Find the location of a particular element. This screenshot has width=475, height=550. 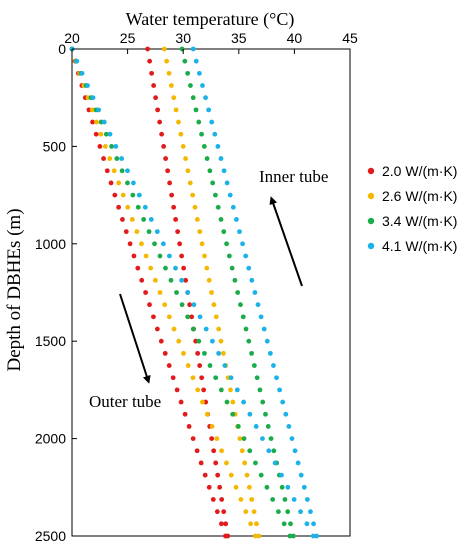

legend-label: 4.1 W/(m·K) is located at coordinates (419, 246).